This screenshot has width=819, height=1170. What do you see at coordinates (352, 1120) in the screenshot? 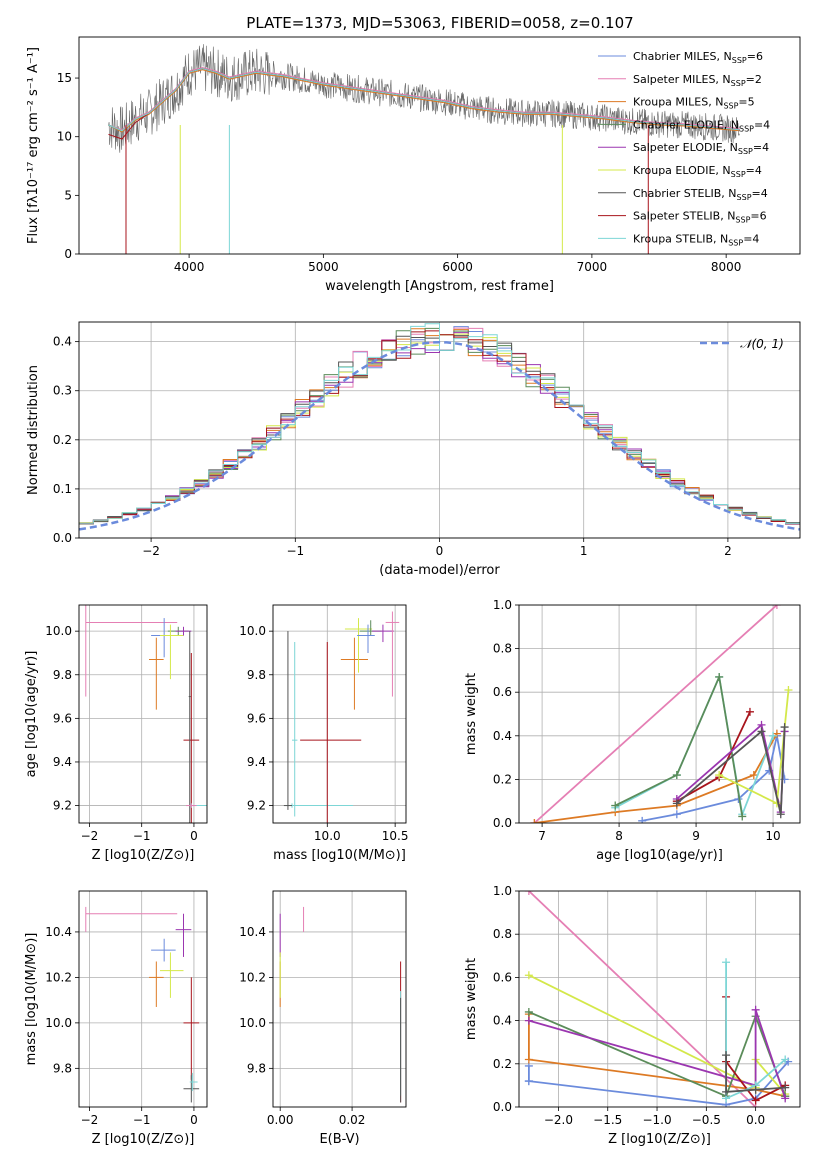
I see `mass_vs_ebv-xtick-label: 0.02` at bounding box center [352, 1120].